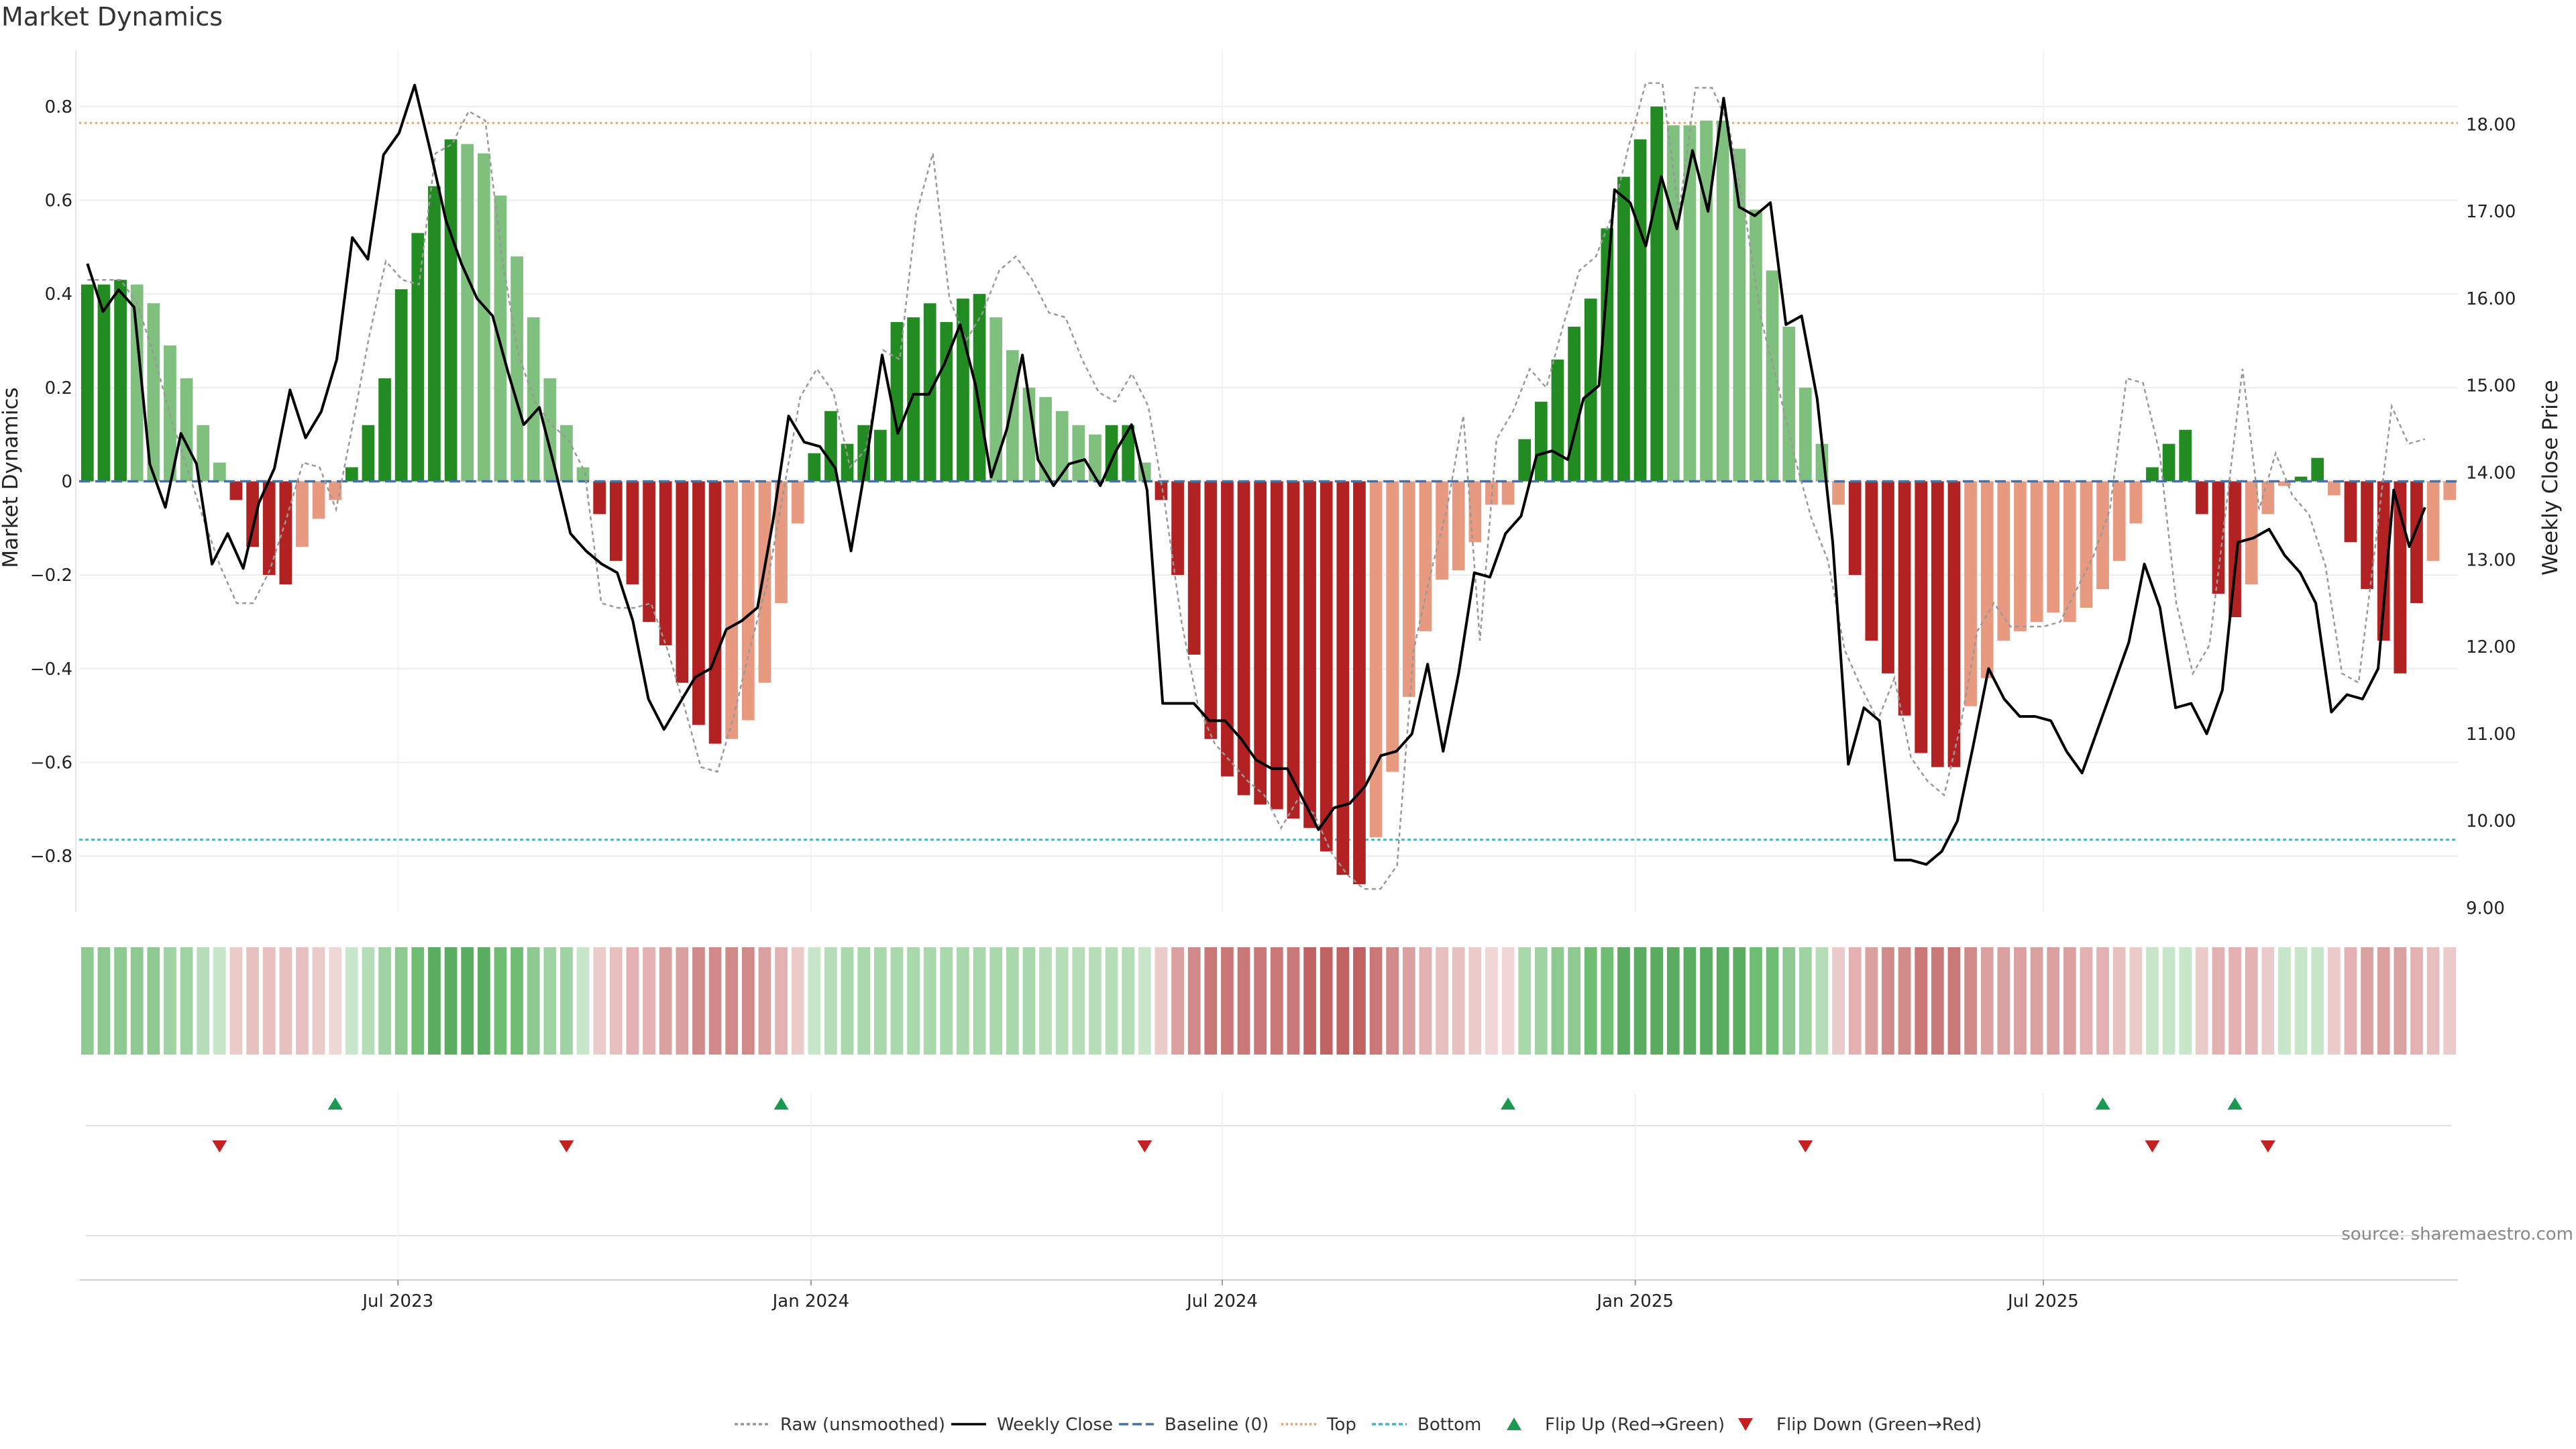 This screenshot has width=2576, height=1449. Describe the element at coordinates (2491, 647) in the screenshot. I see `y2-tick-label: 12.00` at that location.